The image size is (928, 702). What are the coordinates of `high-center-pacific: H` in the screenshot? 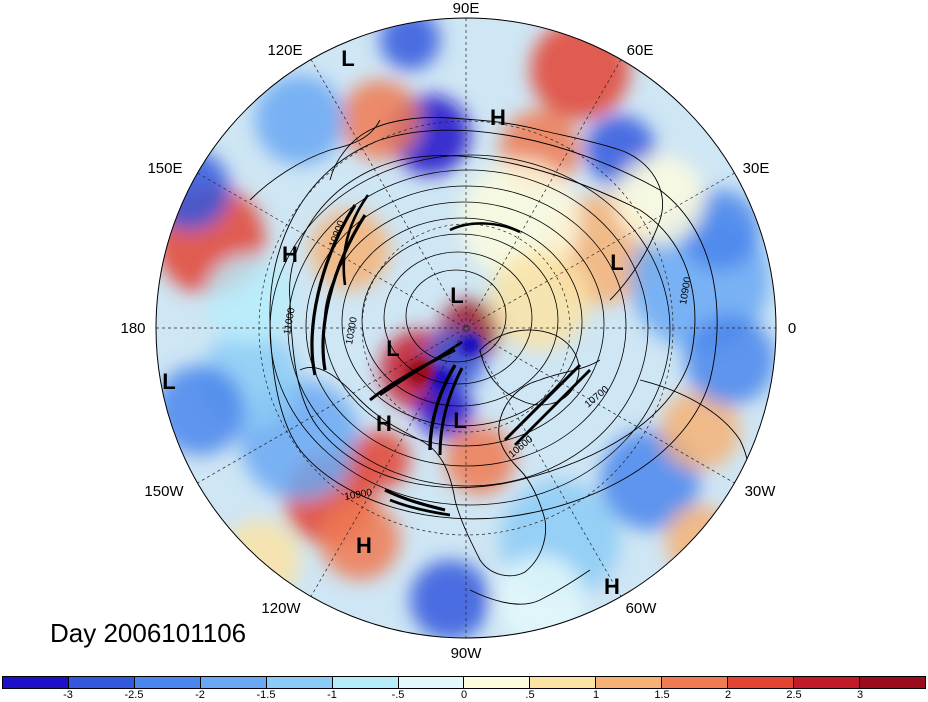 It's located at (364, 545).